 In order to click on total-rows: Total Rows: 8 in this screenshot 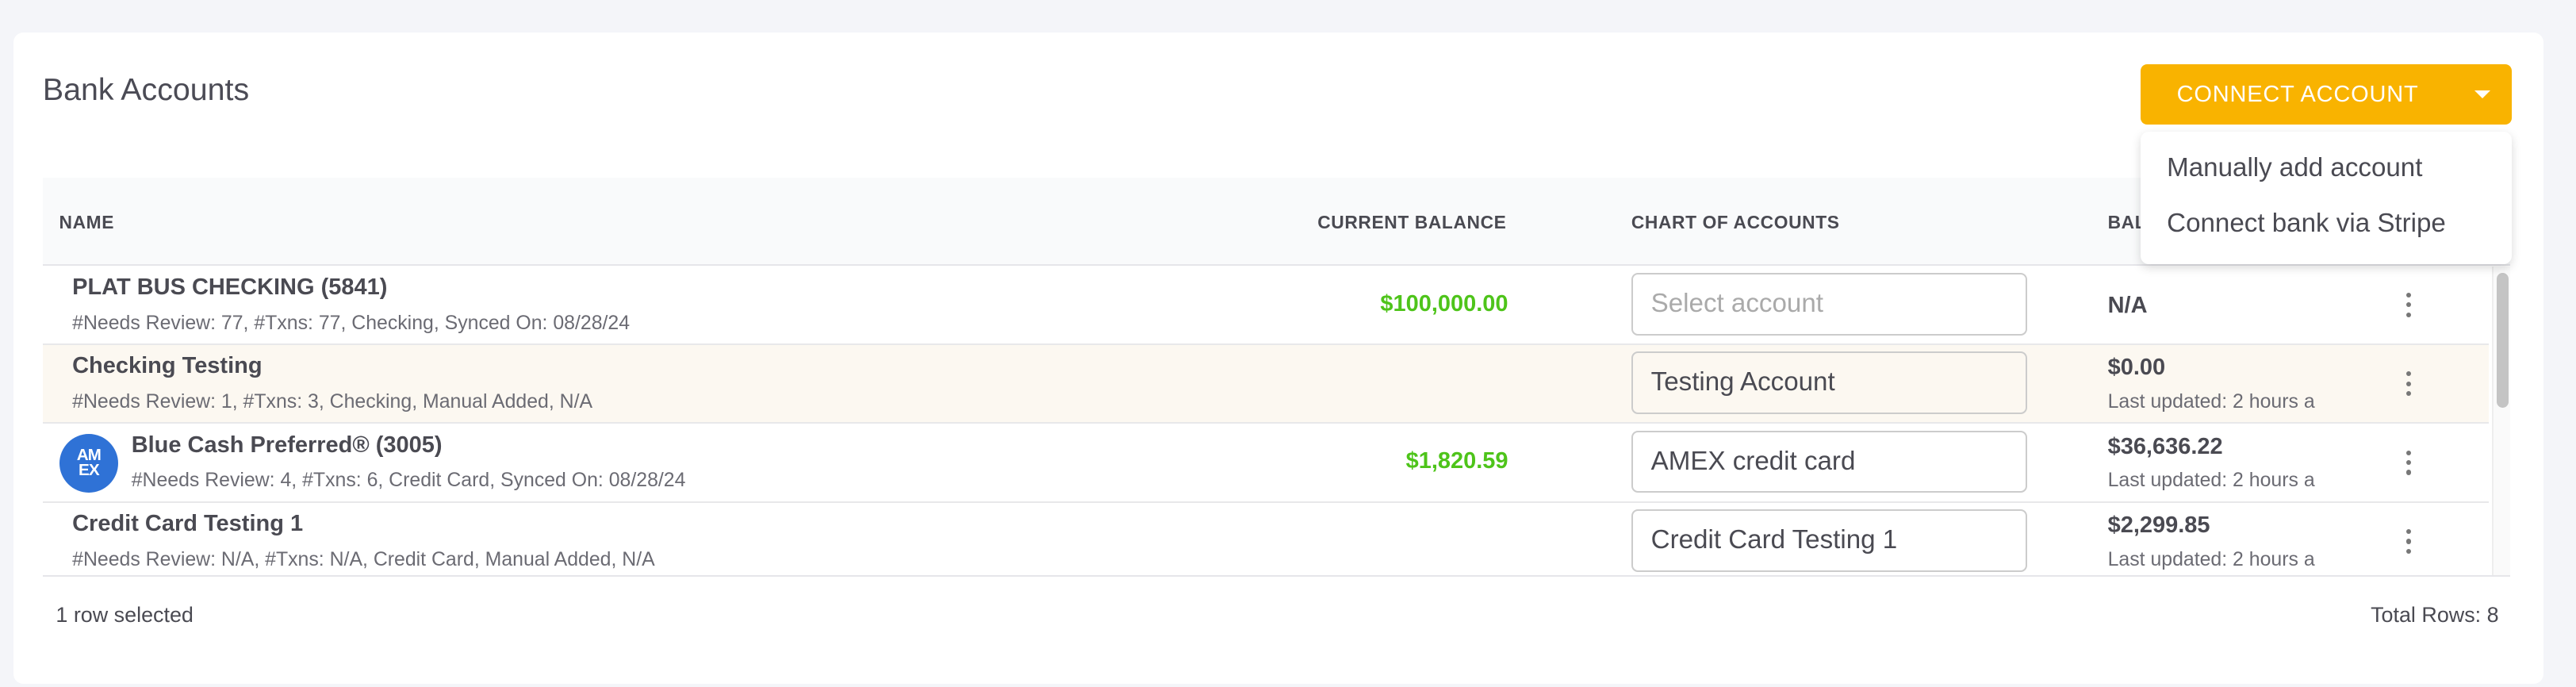, I will do `click(2435, 615)`.